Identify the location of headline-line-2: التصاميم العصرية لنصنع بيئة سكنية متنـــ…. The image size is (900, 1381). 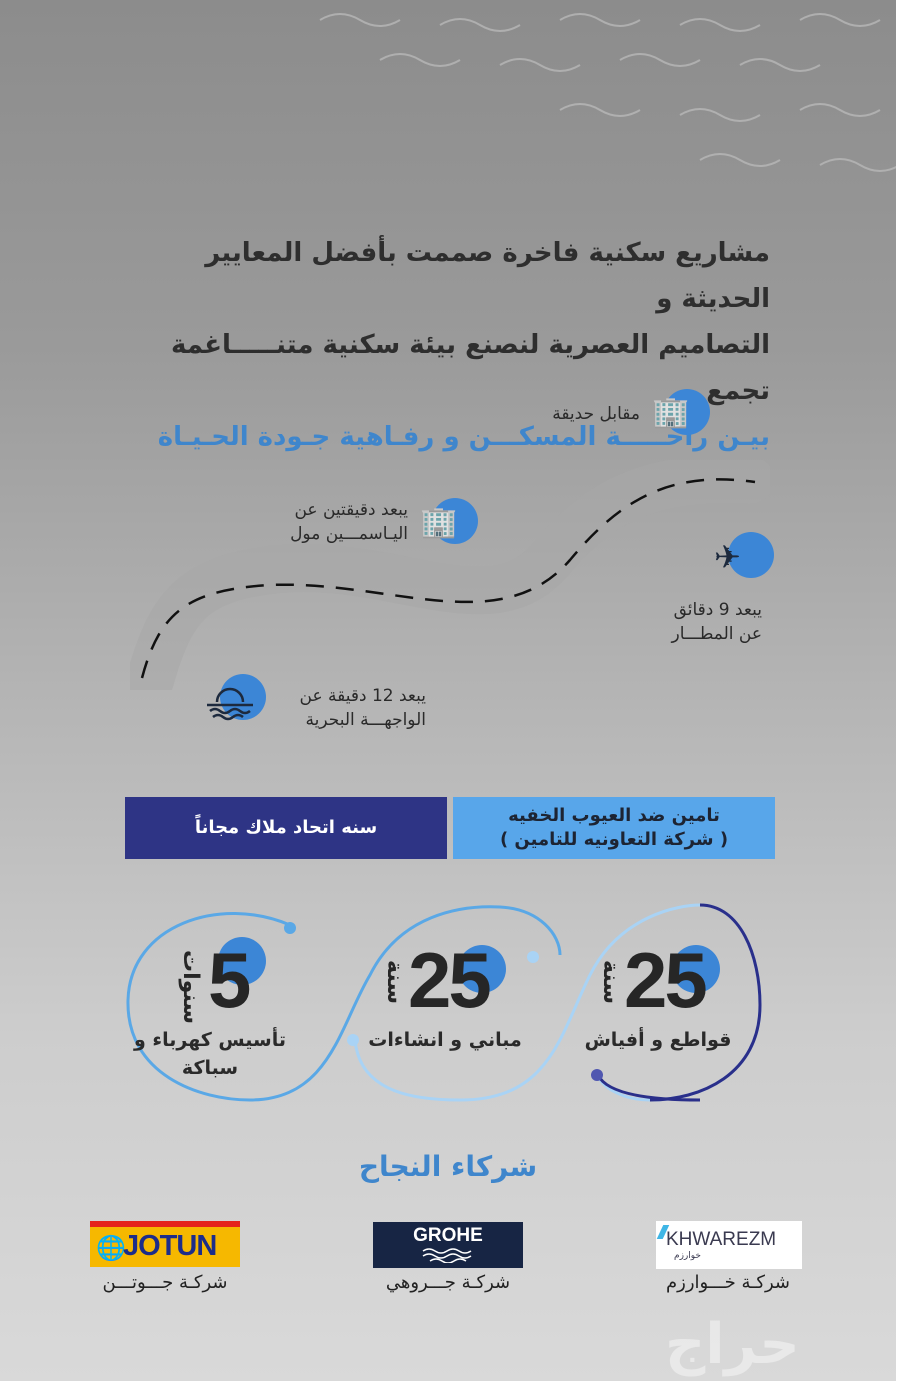
(470, 368).